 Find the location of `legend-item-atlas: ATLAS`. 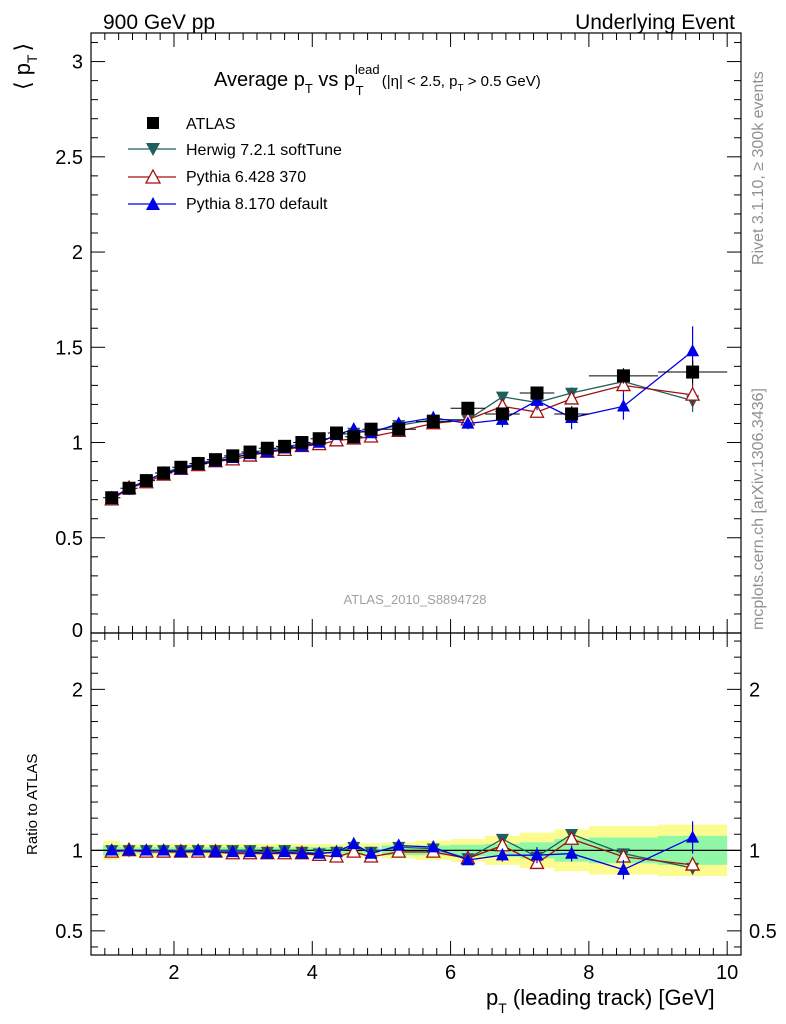

legend-item-atlas: ATLAS is located at coordinates (191, 124).